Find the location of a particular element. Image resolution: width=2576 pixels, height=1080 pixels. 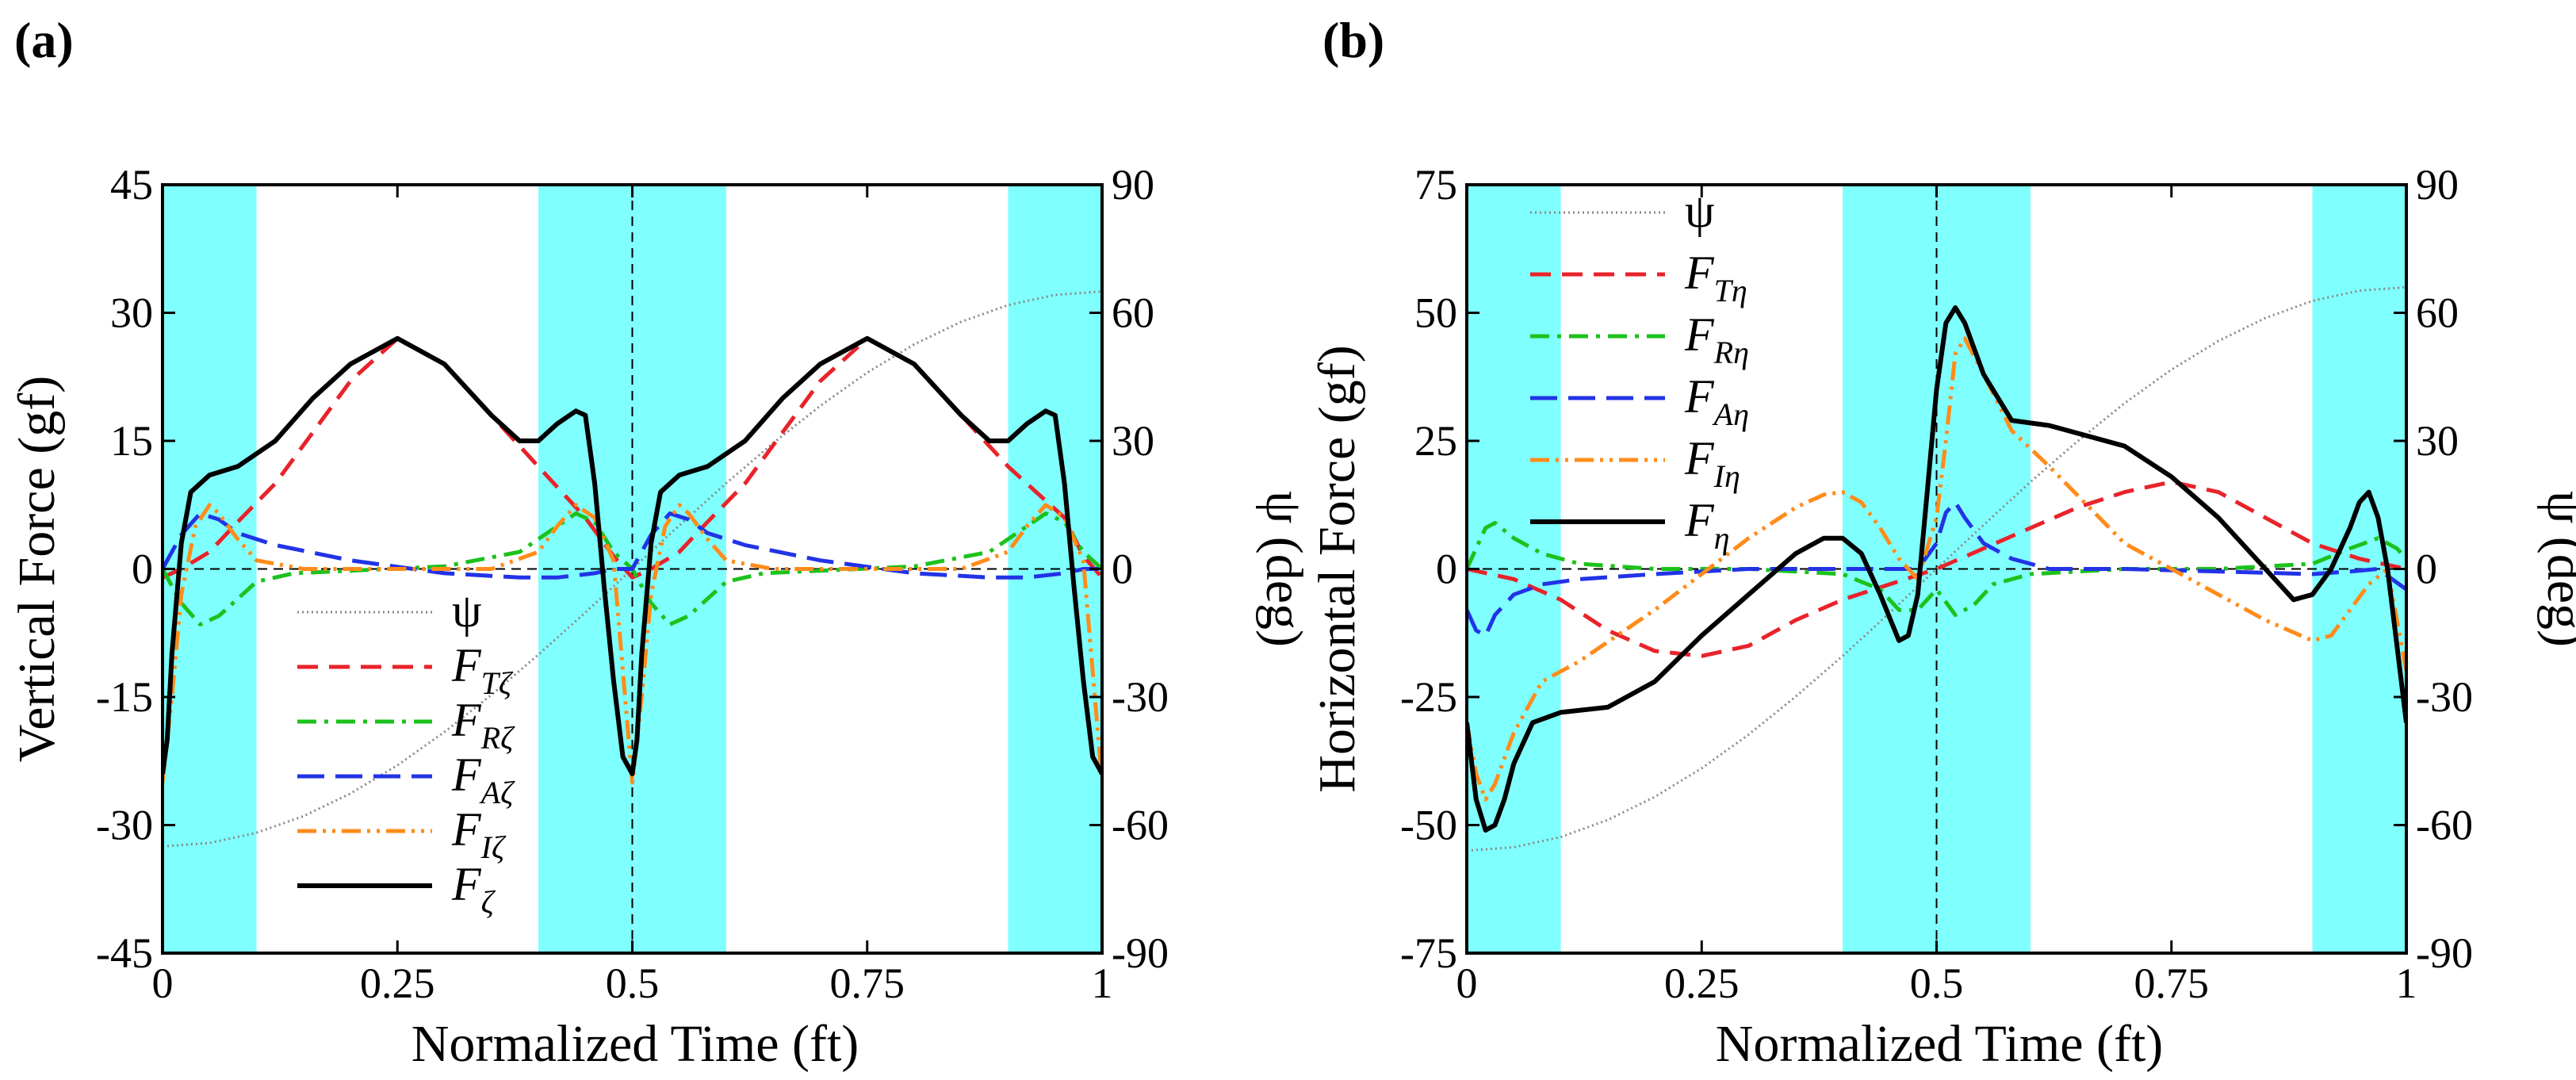

y-tick-label: -50 is located at coordinates (1428, 825).